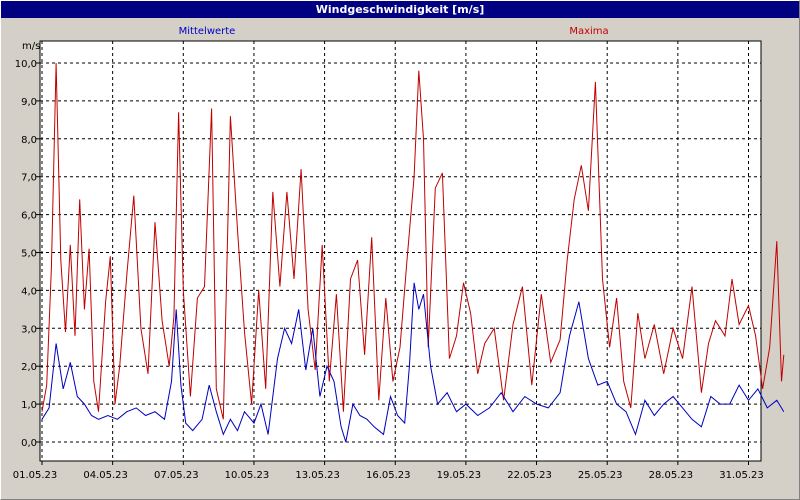  What do you see at coordinates (529, 475) in the screenshot?
I see `x-tick-label: 22.05.23` at bounding box center [529, 475].